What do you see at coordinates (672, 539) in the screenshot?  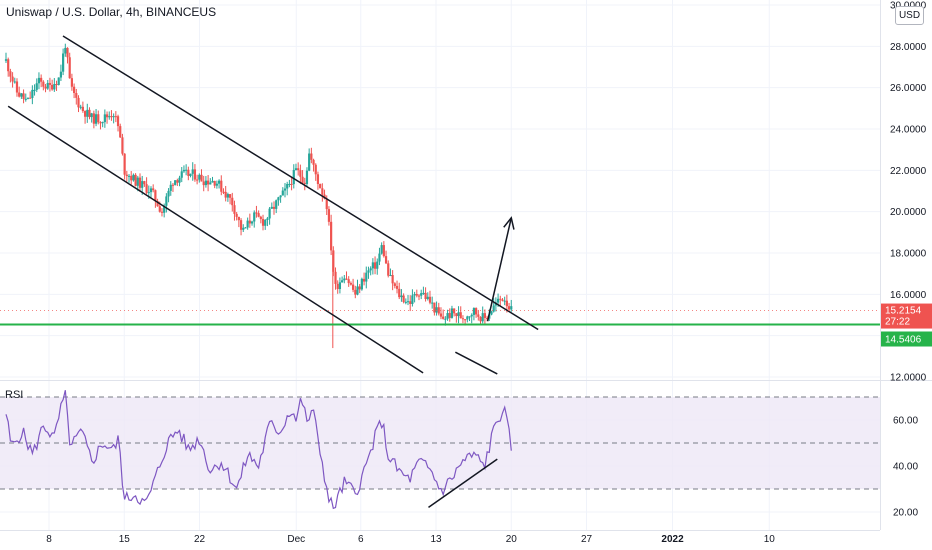 I see `time-axis-tick-label: 2022` at bounding box center [672, 539].